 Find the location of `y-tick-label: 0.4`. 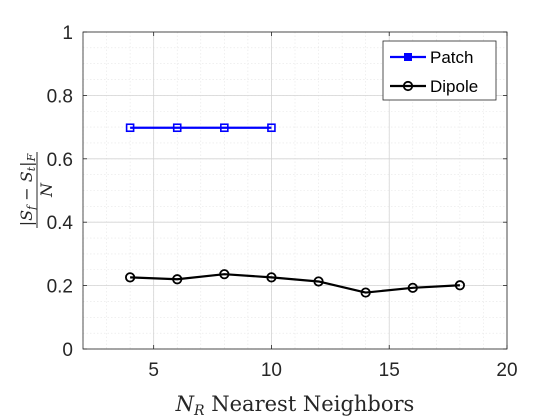

y-tick-label: 0.4 is located at coordinates (60, 223).